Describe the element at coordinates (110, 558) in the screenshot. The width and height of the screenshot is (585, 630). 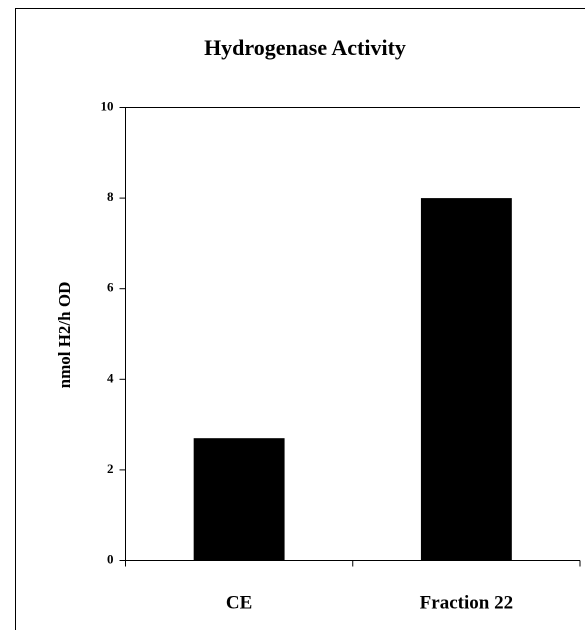
I see `y-tick-label: 0` at that location.